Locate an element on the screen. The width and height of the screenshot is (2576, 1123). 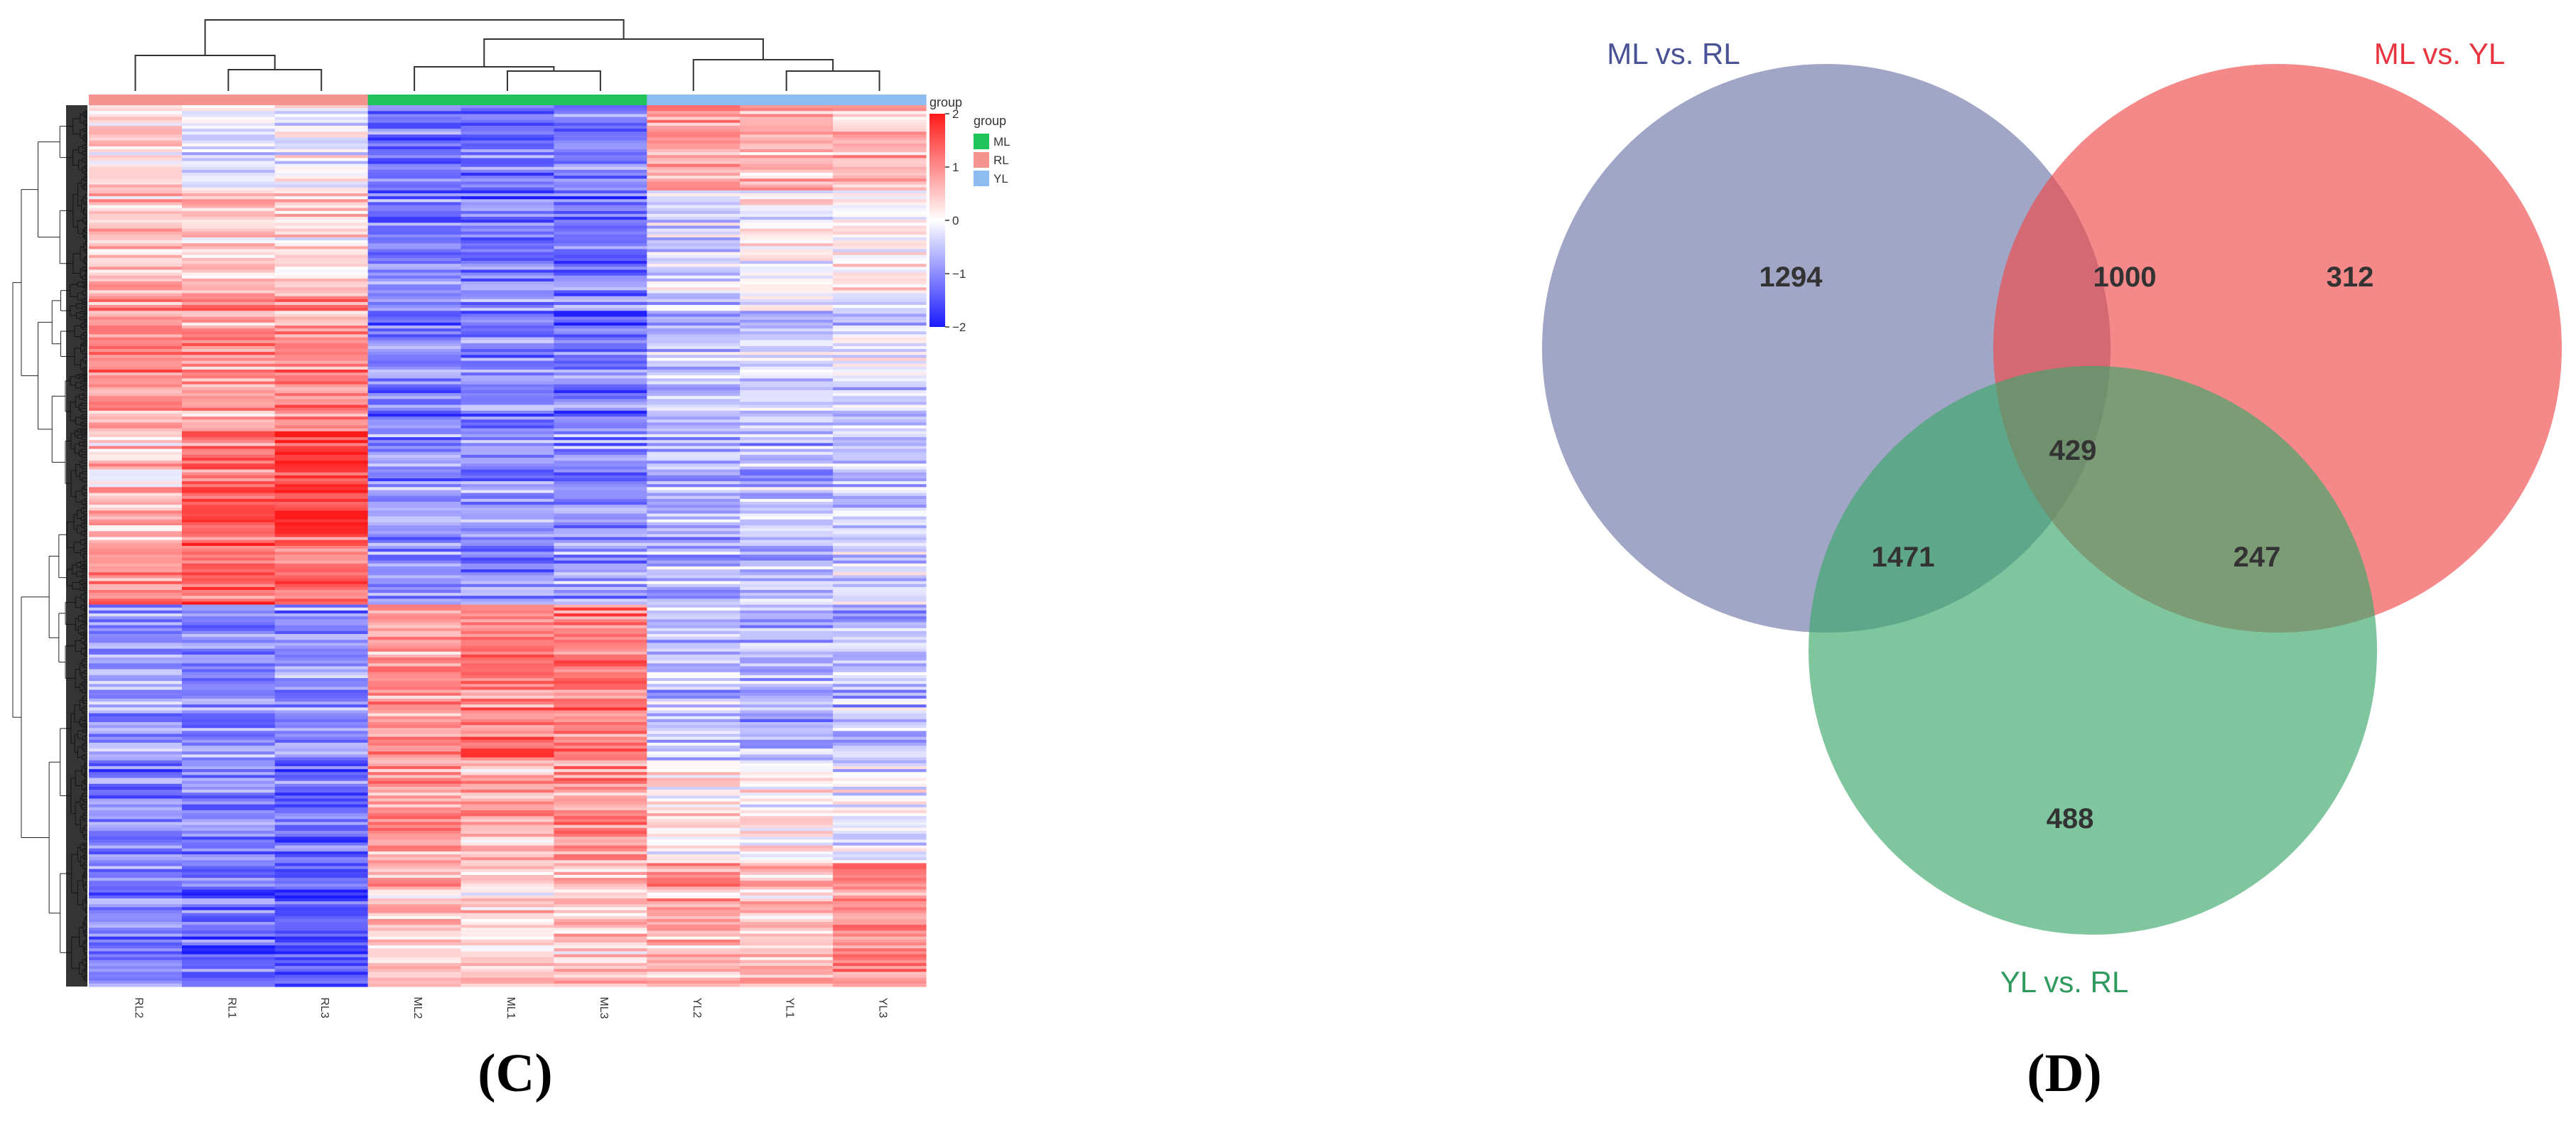
venn-count-mlyl-ylrl: 247 is located at coordinates (2257, 557).